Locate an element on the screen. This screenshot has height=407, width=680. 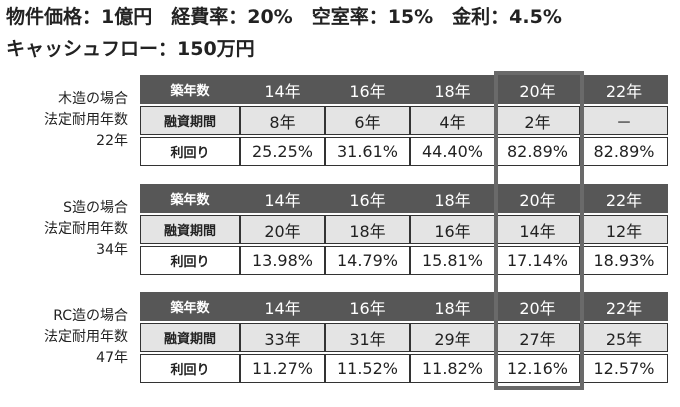
label-line: RC造の場合 is located at coordinates (90, 316).